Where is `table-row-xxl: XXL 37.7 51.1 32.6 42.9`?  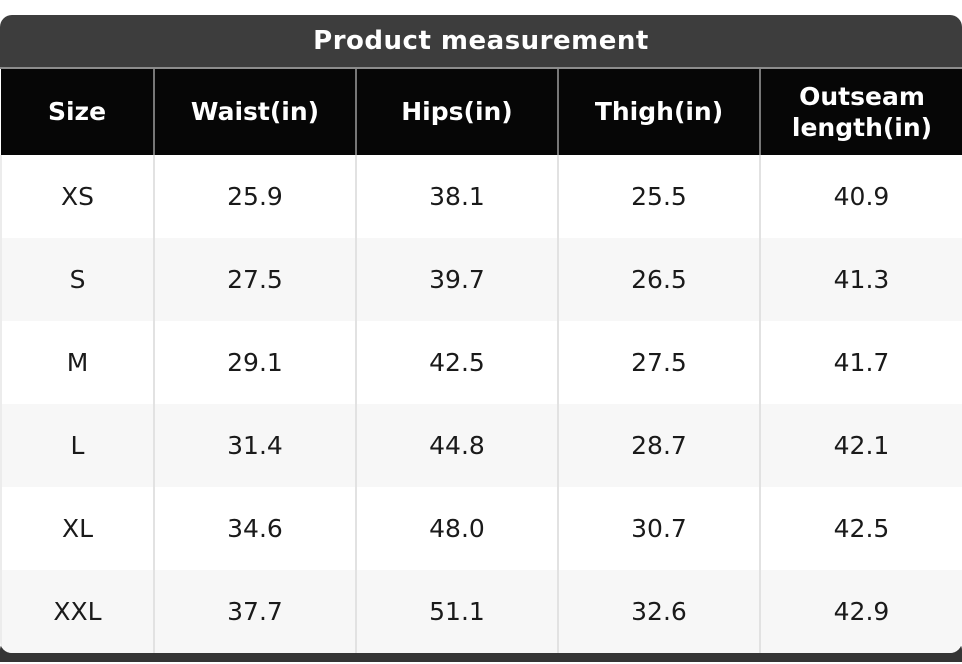
table-row-xxl: XXL 37.7 51.1 32.6 42.9 is located at coordinates (481, 611).